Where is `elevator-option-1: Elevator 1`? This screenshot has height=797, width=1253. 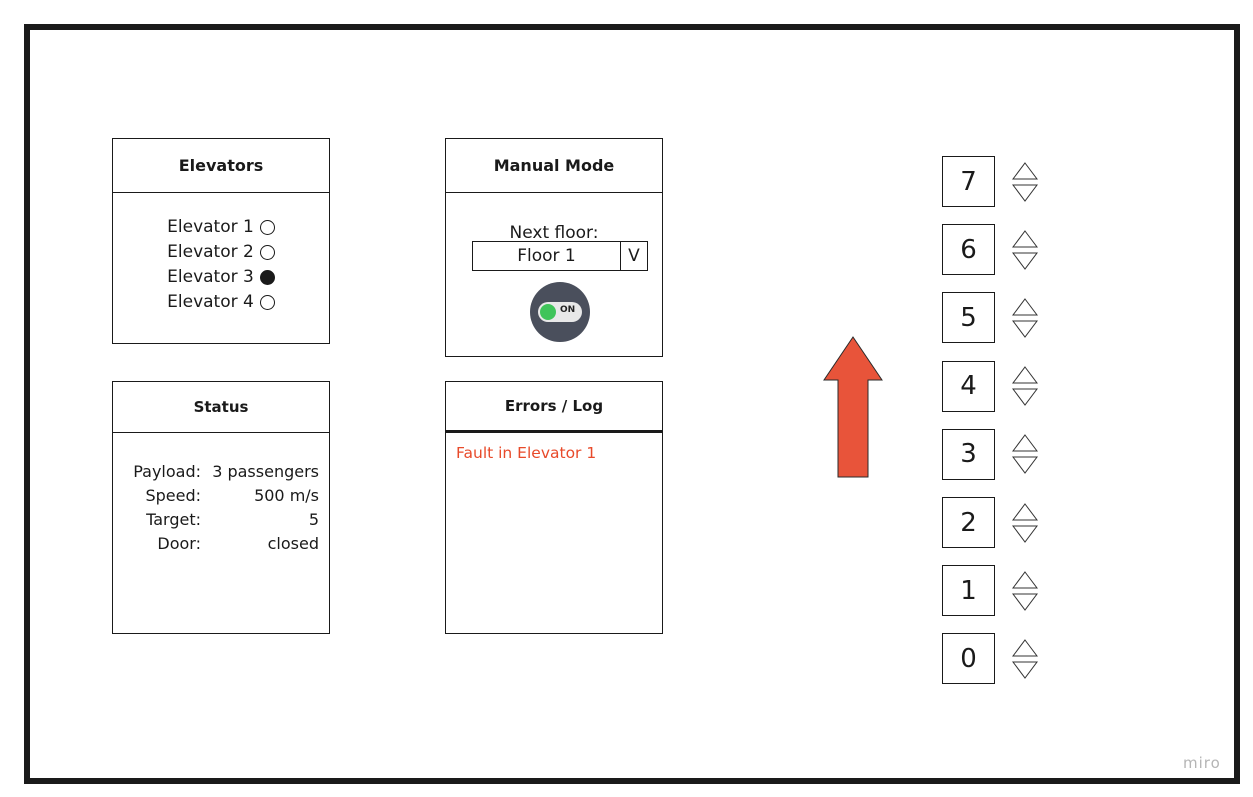 elevator-option-1: Elevator 1 is located at coordinates (221, 227).